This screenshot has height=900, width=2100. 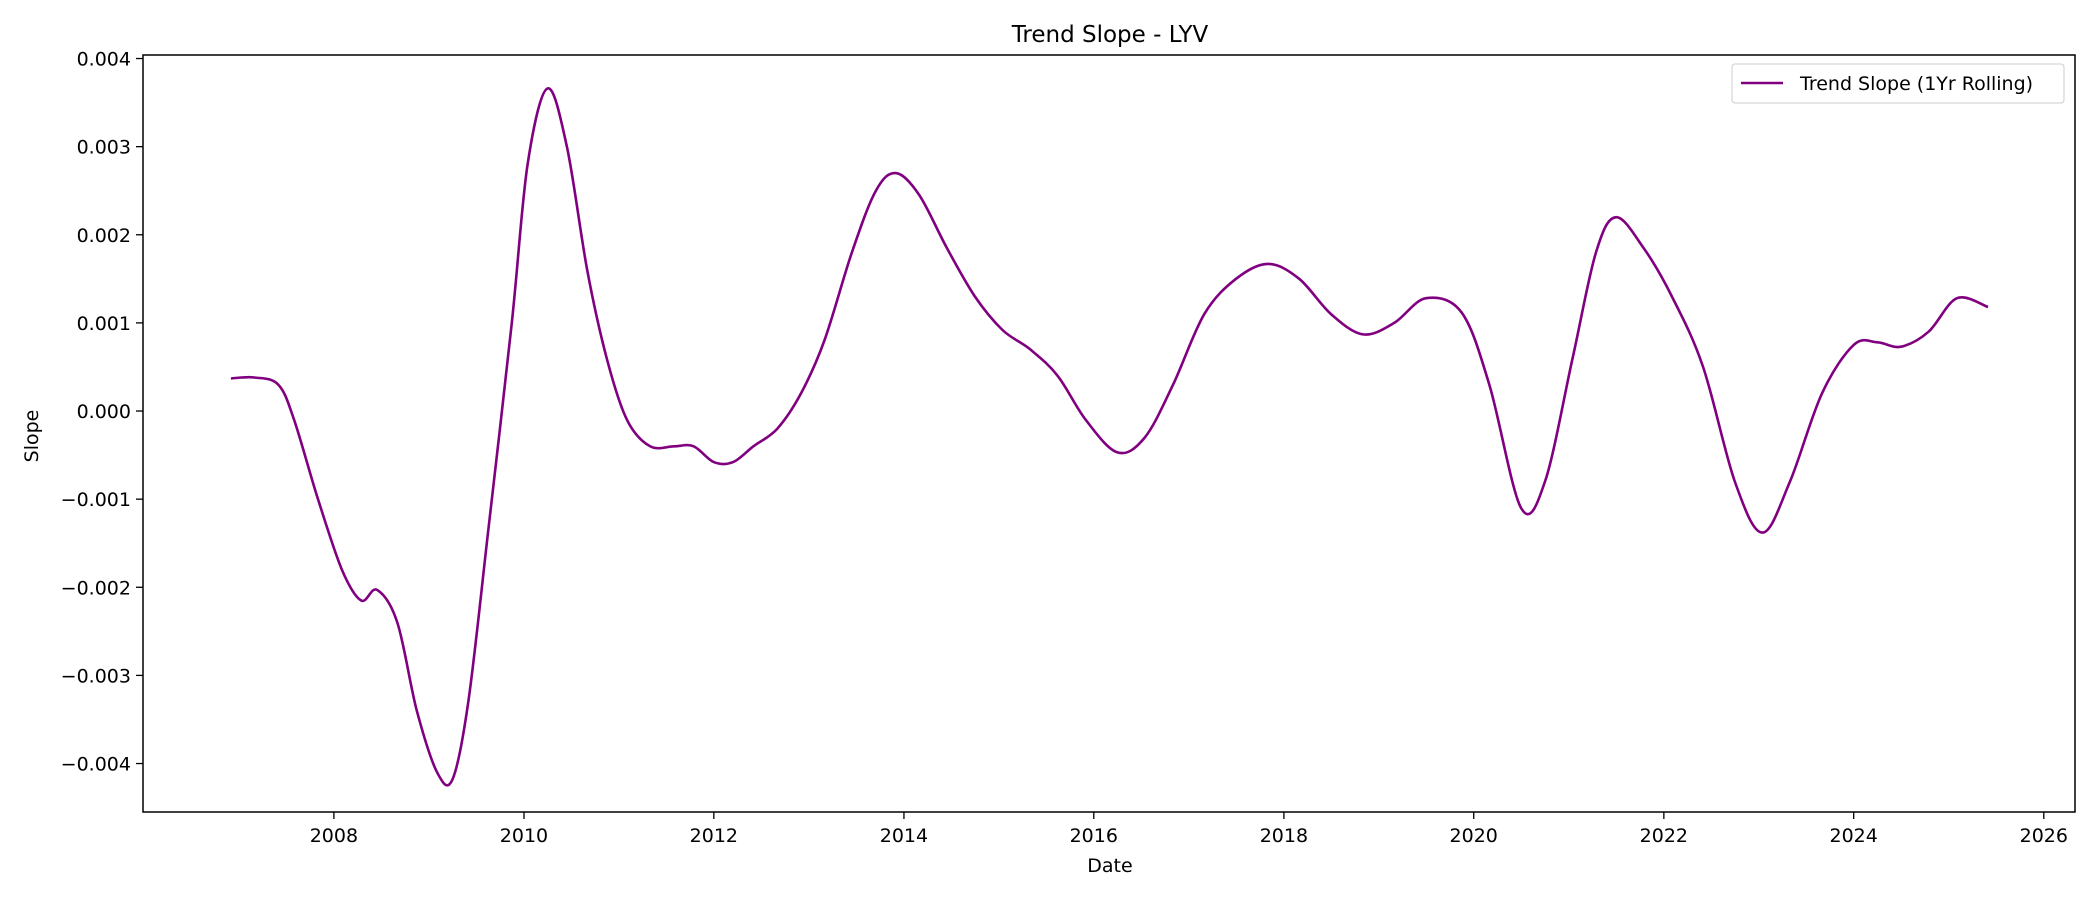 What do you see at coordinates (1854, 836) in the screenshot?
I see `x-tick-label: 2024` at bounding box center [1854, 836].